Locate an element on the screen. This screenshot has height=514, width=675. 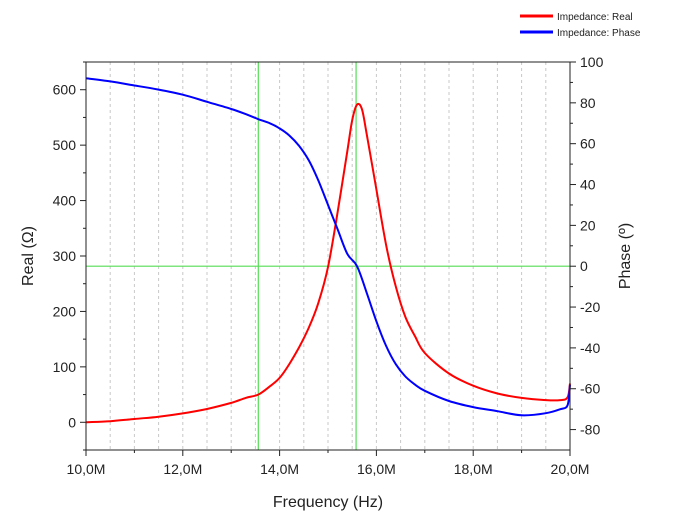
x-axis-title: Frequency (Hz) is located at coordinates (328, 502).